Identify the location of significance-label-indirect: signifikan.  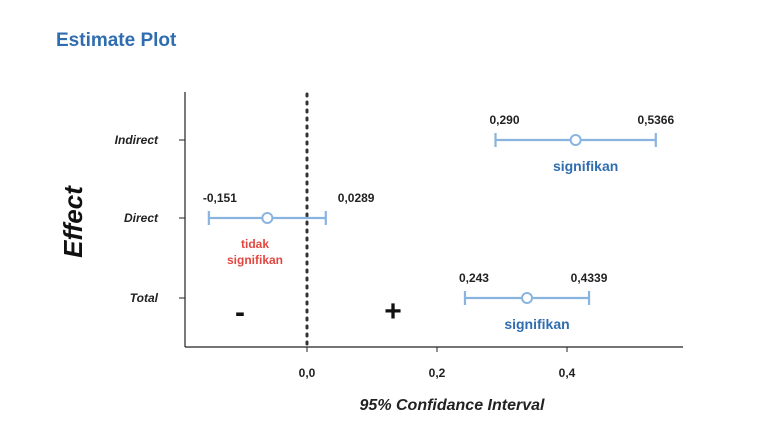
(585, 166).